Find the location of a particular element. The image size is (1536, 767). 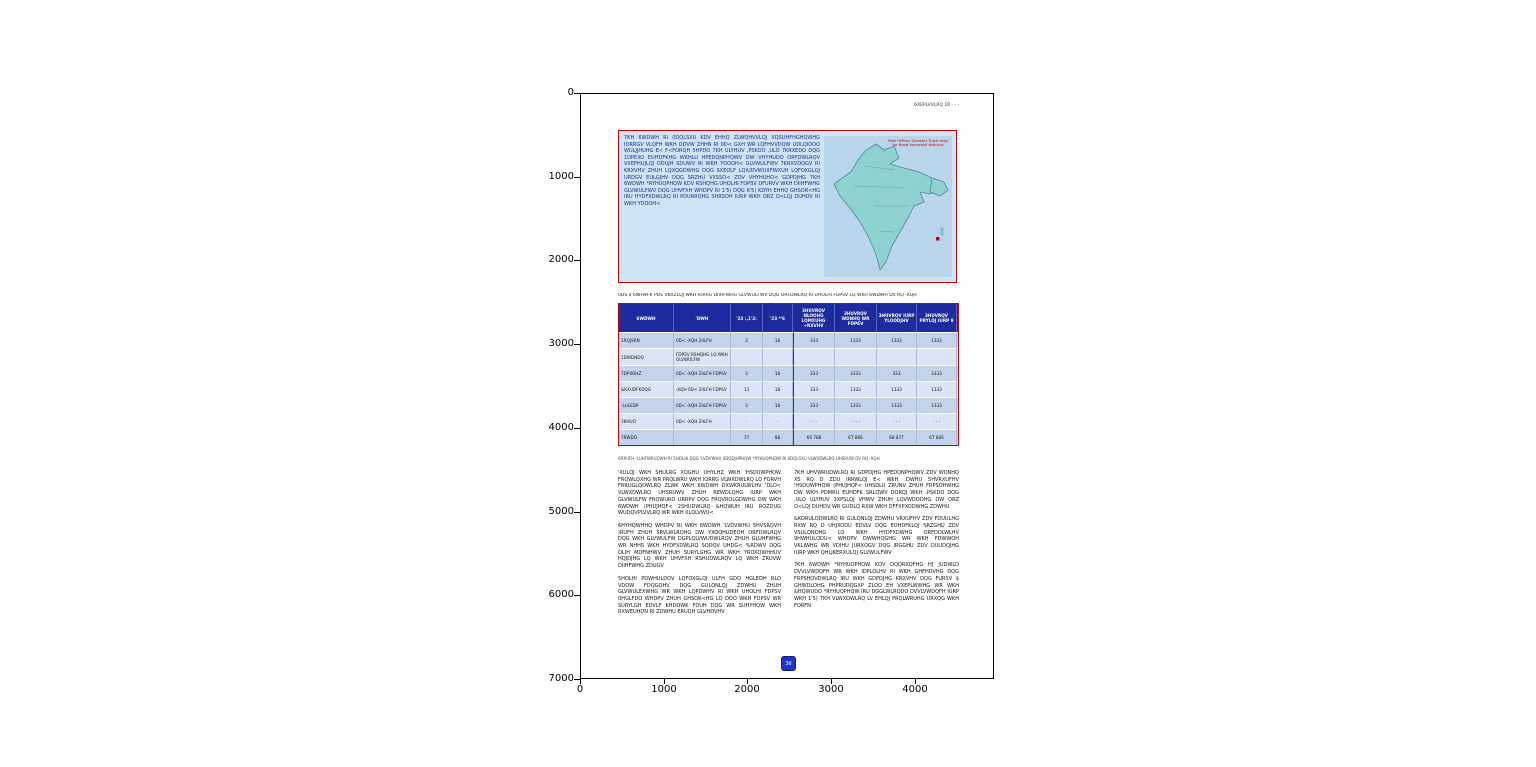

table-cell: 68 877 is located at coordinates (897, 437).